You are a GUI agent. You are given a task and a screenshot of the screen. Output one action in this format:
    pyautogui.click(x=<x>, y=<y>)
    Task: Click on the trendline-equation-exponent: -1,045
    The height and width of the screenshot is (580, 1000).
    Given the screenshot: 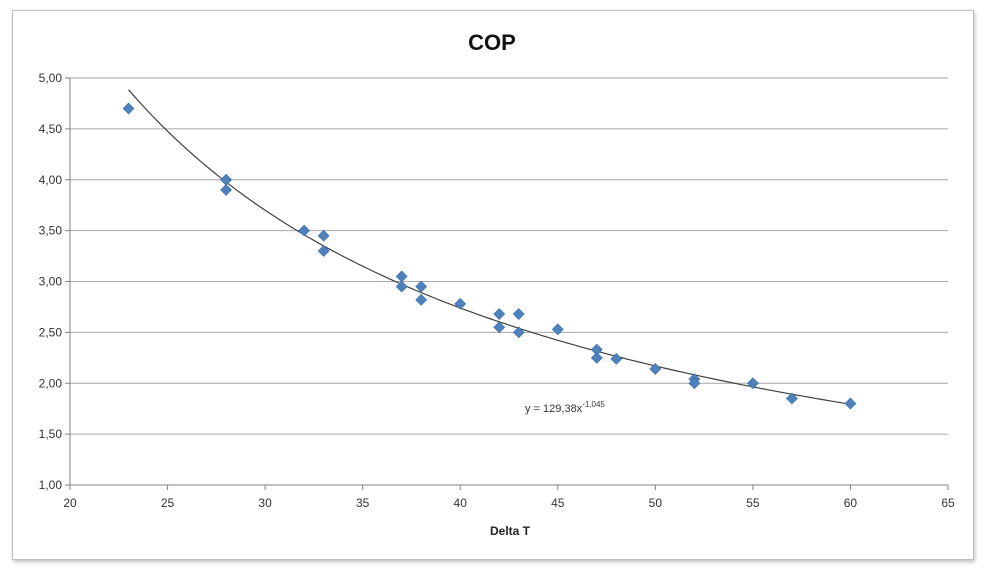 What is the action you would take?
    pyautogui.click(x=593, y=404)
    